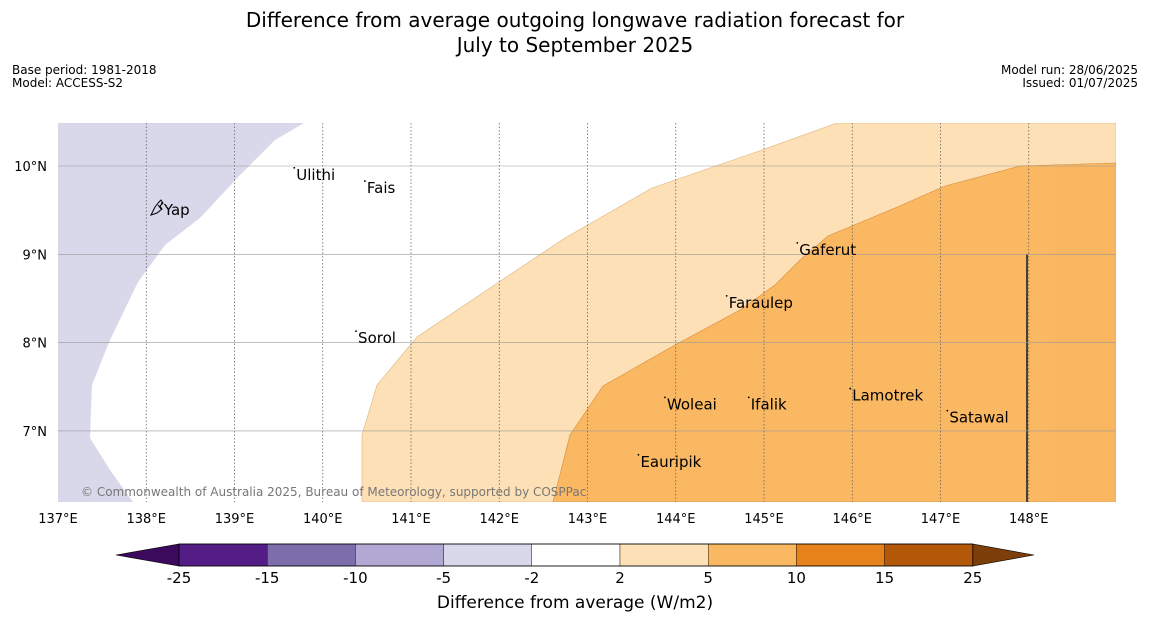 This screenshot has height=644, width=1150. What do you see at coordinates (235, 519) in the screenshot?
I see `lon-tick-label: 139°E` at bounding box center [235, 519].